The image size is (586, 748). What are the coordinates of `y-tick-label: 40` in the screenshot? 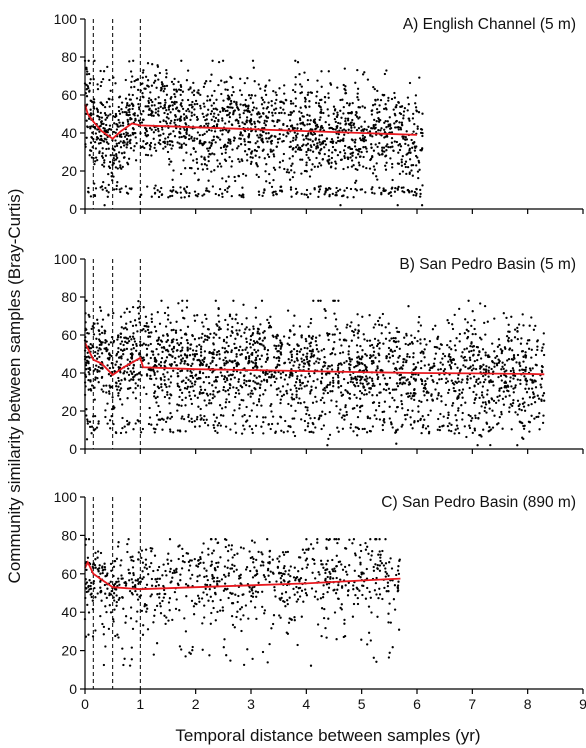 It's located at (69, 133).